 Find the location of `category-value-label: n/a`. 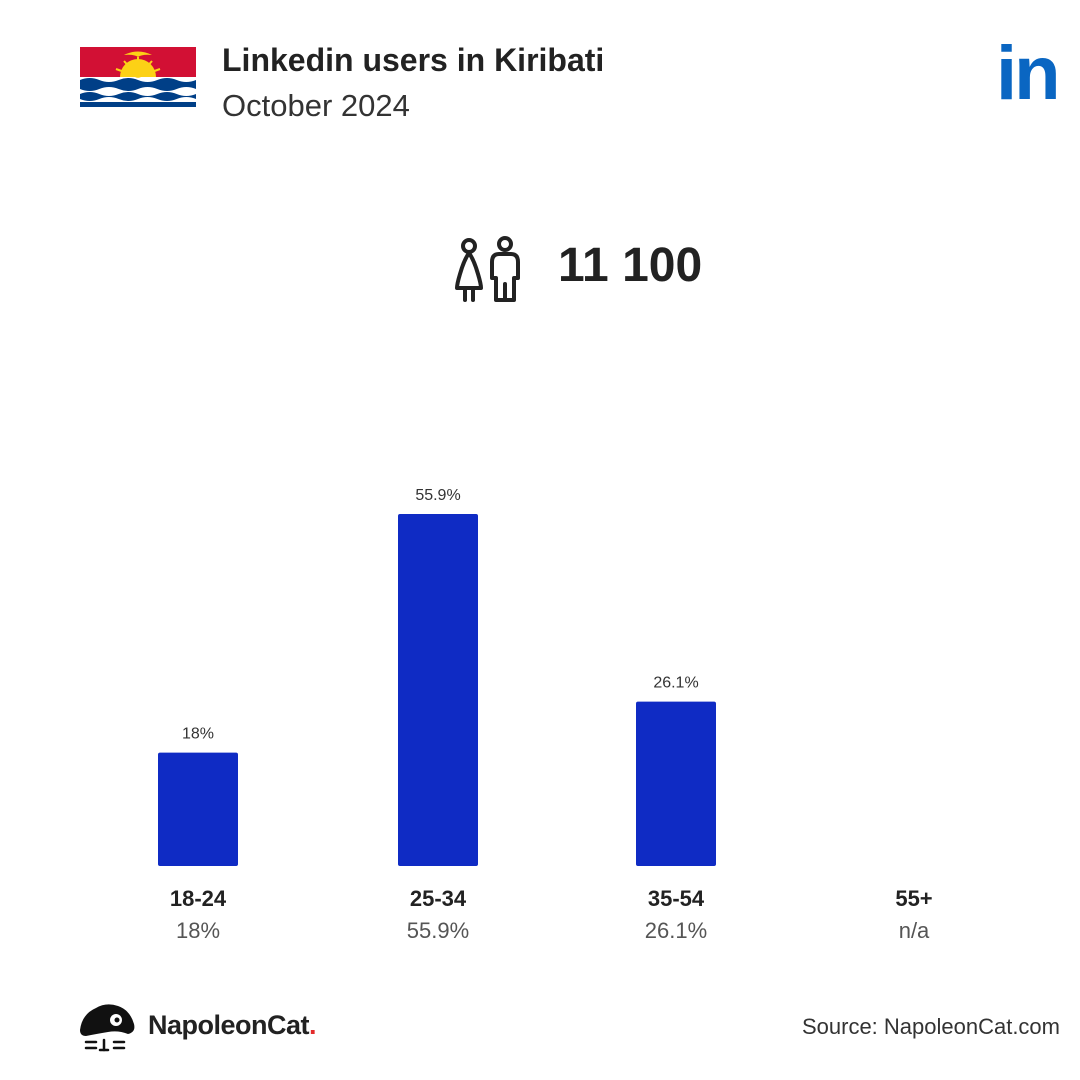

category-value-label: n/a is located at coordinates (914, 930).